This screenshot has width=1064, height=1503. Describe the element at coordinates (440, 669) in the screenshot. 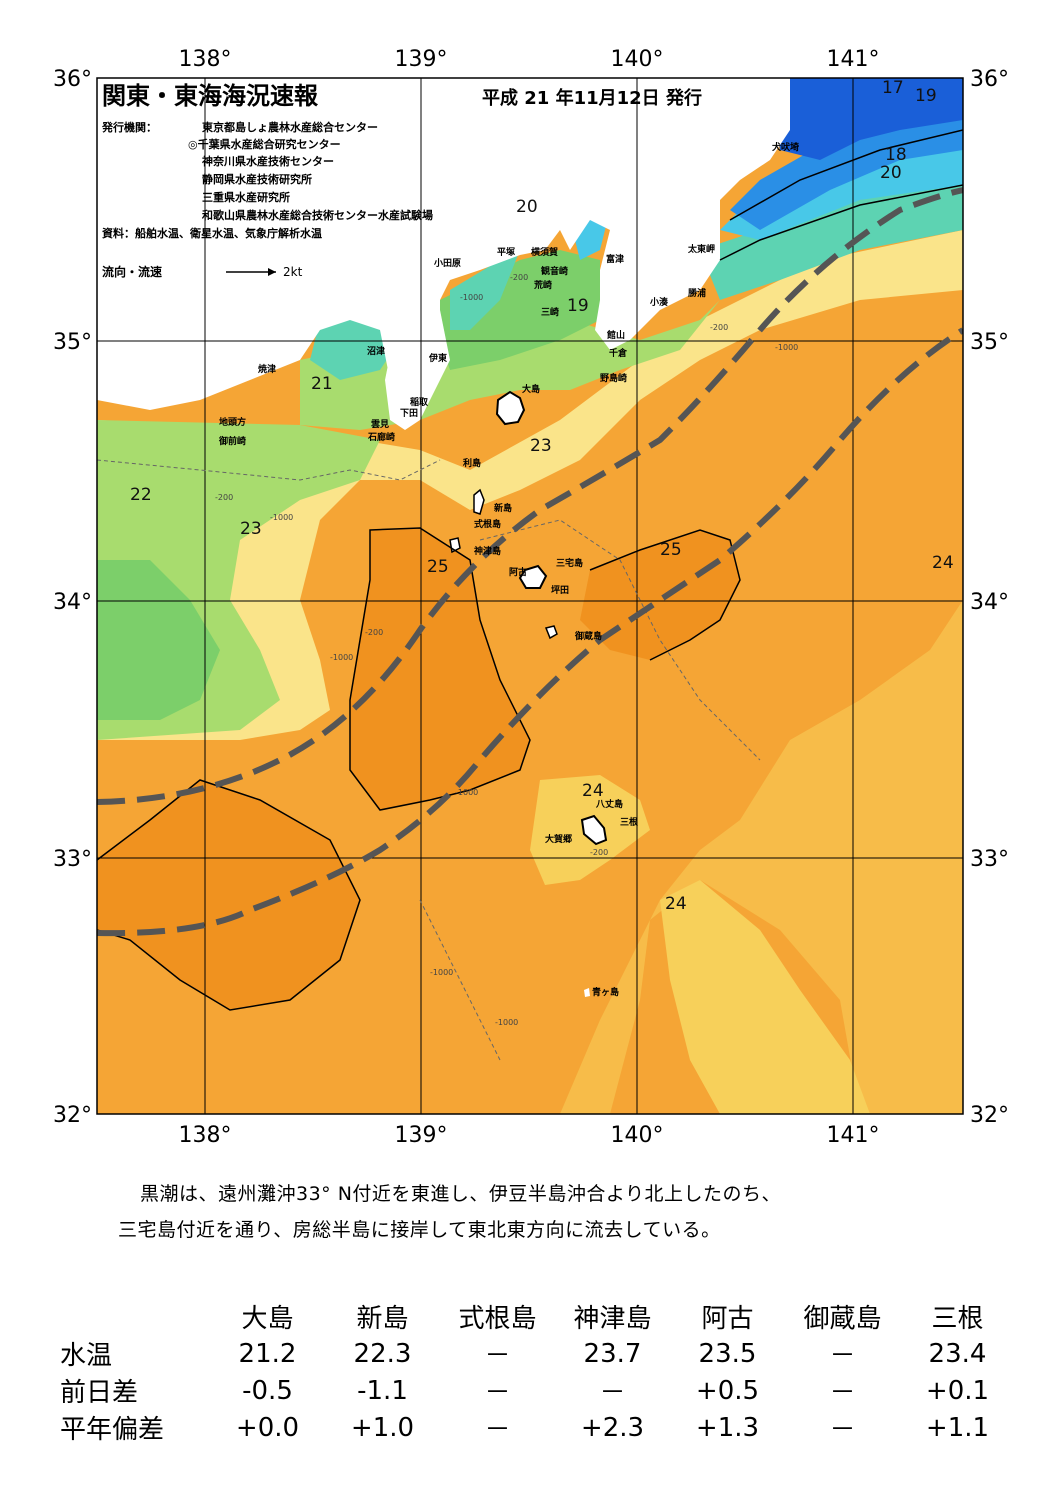

I see `isotherm-25-west` at that location.